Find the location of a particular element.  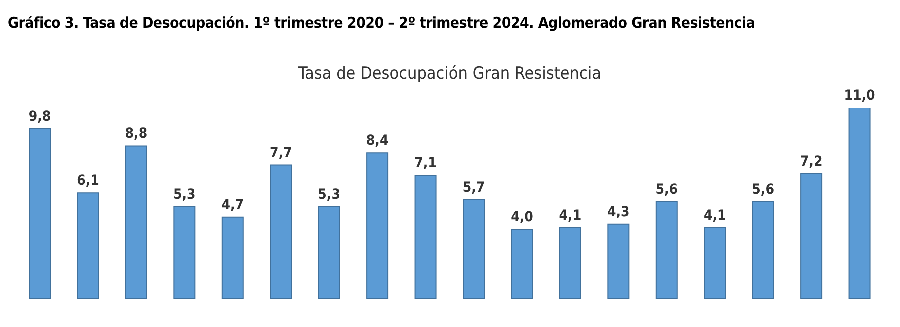

data-label: 11,0 is located at coordinates (860, 96).